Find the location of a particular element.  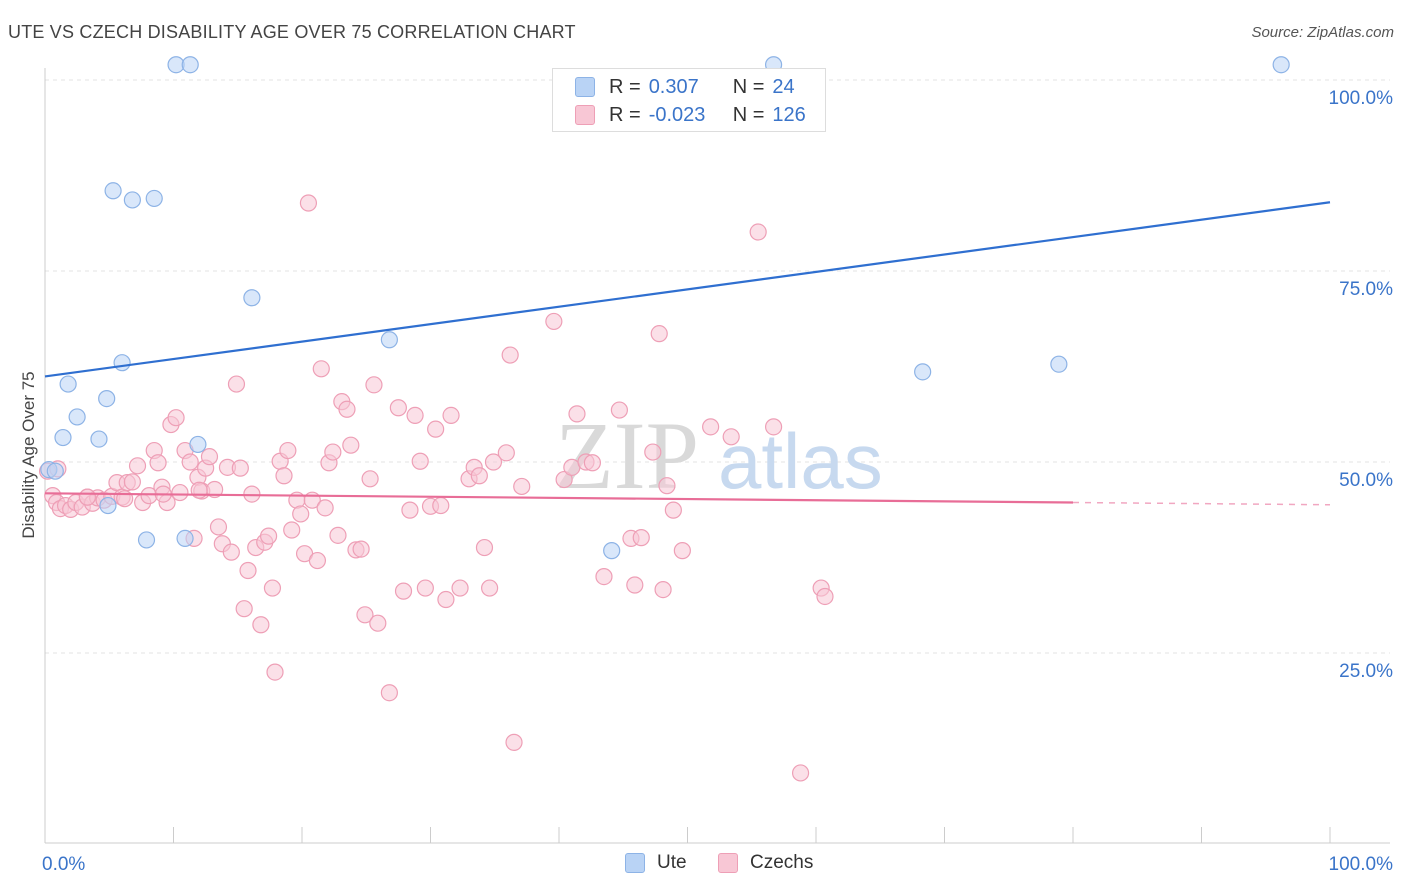

ute-legend-label: Ute is located at coordinates (672, 862).